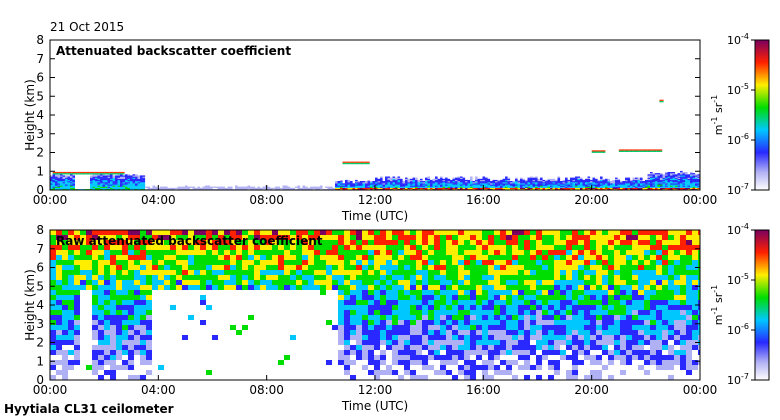  Describe the element at coordinates (189, 241) in the screenshot. I see `panel-title: Raw attenuated backscatter coefficient` at that location.